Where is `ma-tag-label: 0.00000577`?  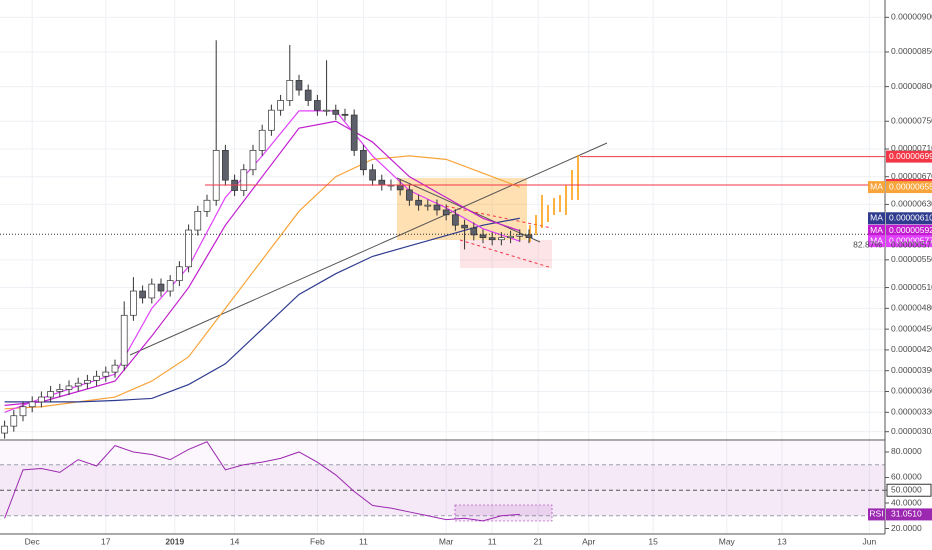 ma-tag-label: 0.00000577 is located at coordinates (910, 240).